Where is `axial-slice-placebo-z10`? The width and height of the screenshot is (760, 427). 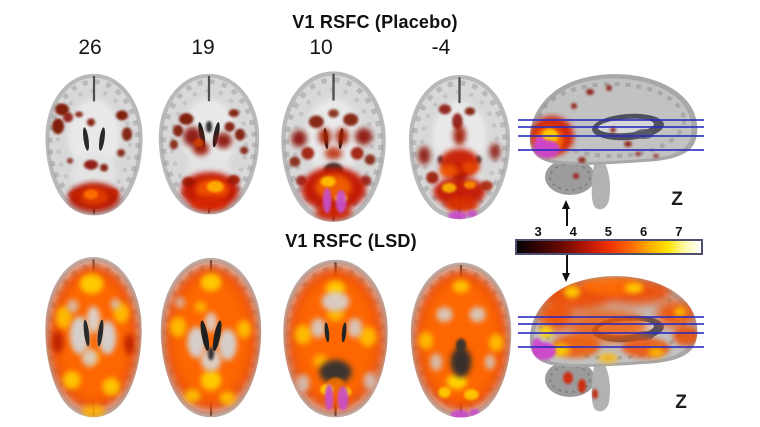 axial-slice-placebo-z10 is located at coordinates (333, 147).